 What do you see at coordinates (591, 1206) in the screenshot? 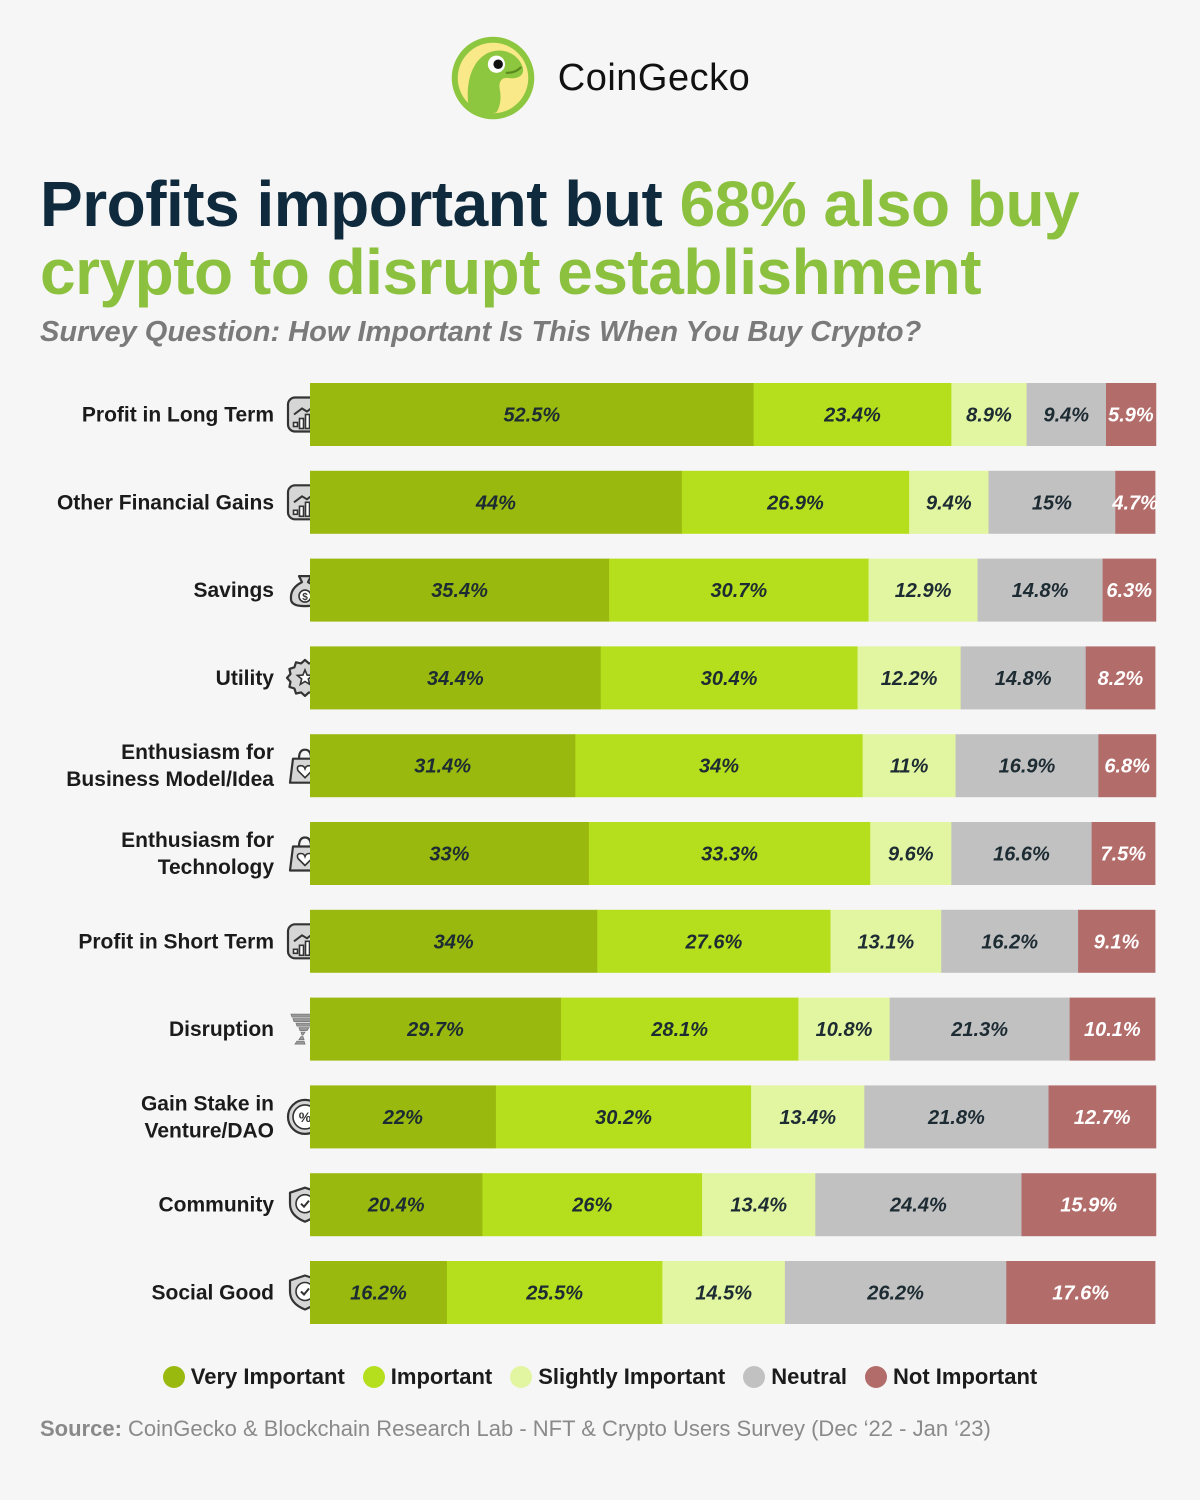
I see `data-label: 26%` at bounding box center [591, 1206].